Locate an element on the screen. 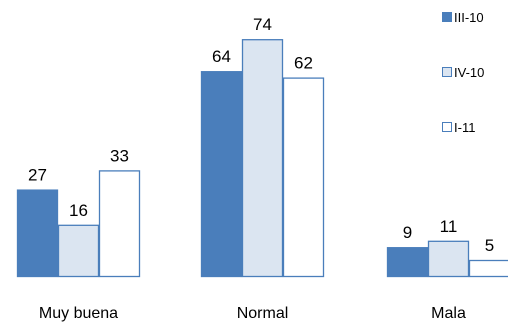 This screenshot has width=508, height=322. bar-iv-10-normal is located at coordinates (262, 158).